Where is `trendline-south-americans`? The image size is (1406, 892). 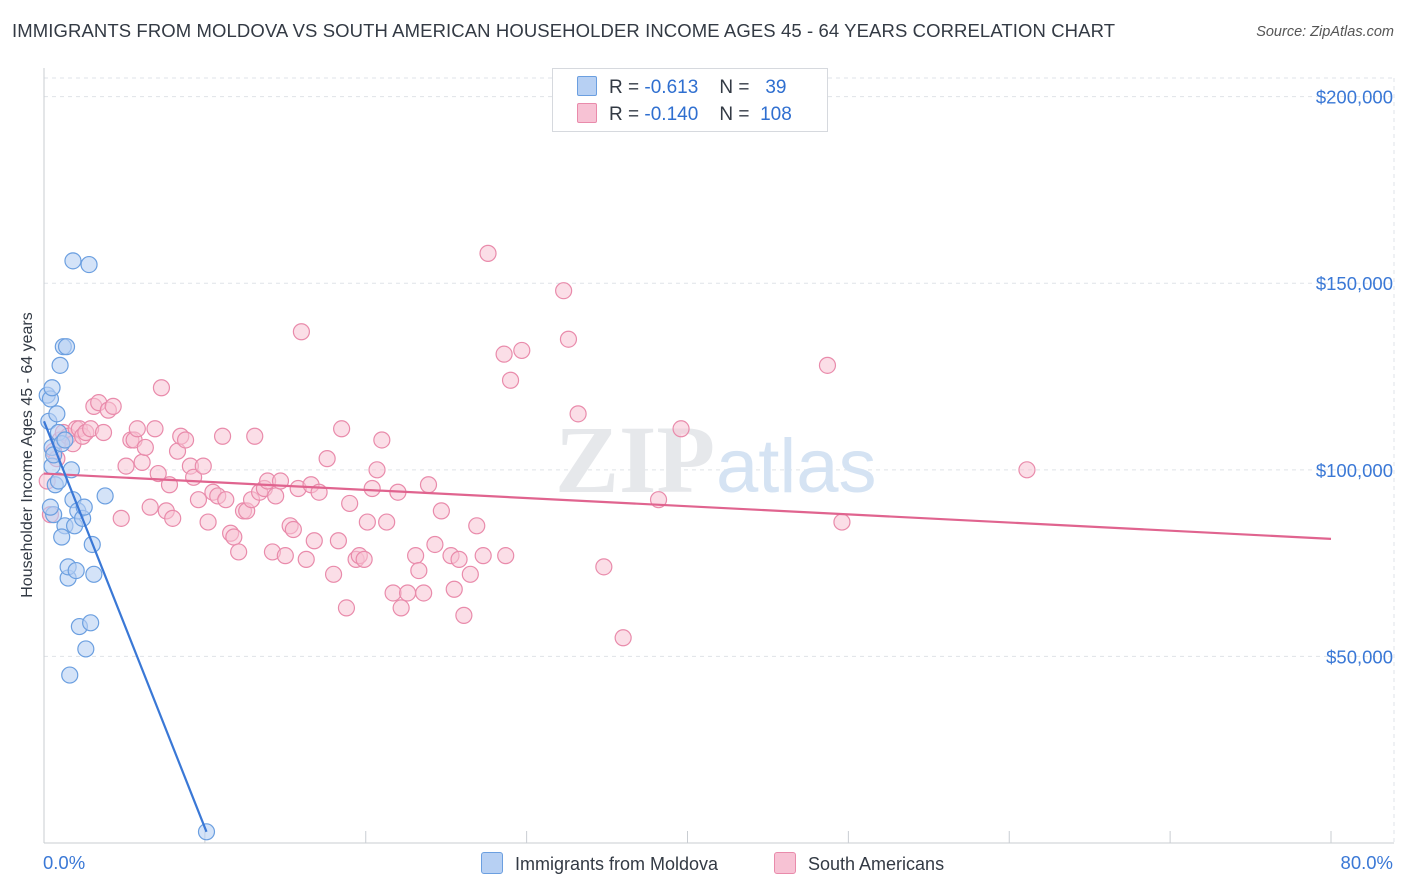 trendline-south-americans is located at coordinates (687, 506).